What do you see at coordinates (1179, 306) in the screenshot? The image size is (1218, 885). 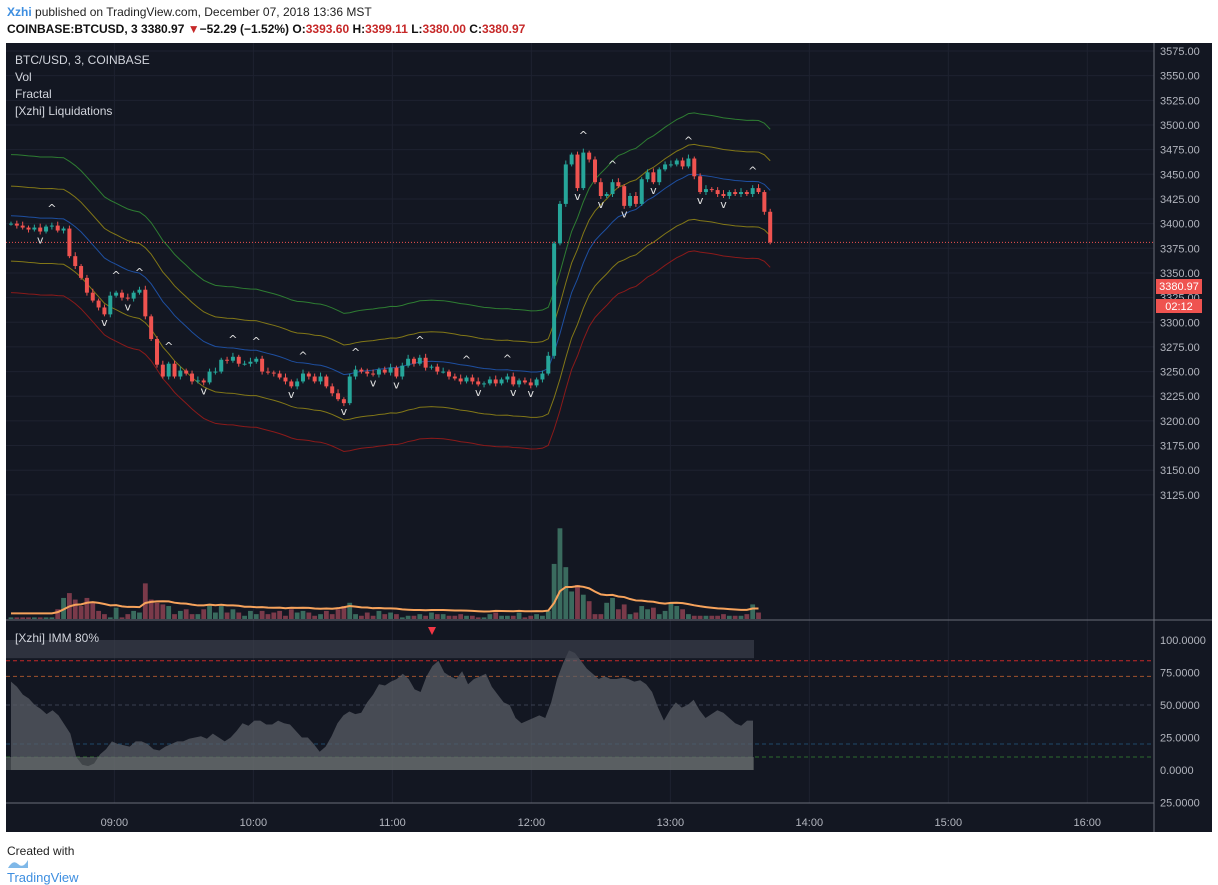 I see `countdown-tag` at bounding box center [1179, 306].